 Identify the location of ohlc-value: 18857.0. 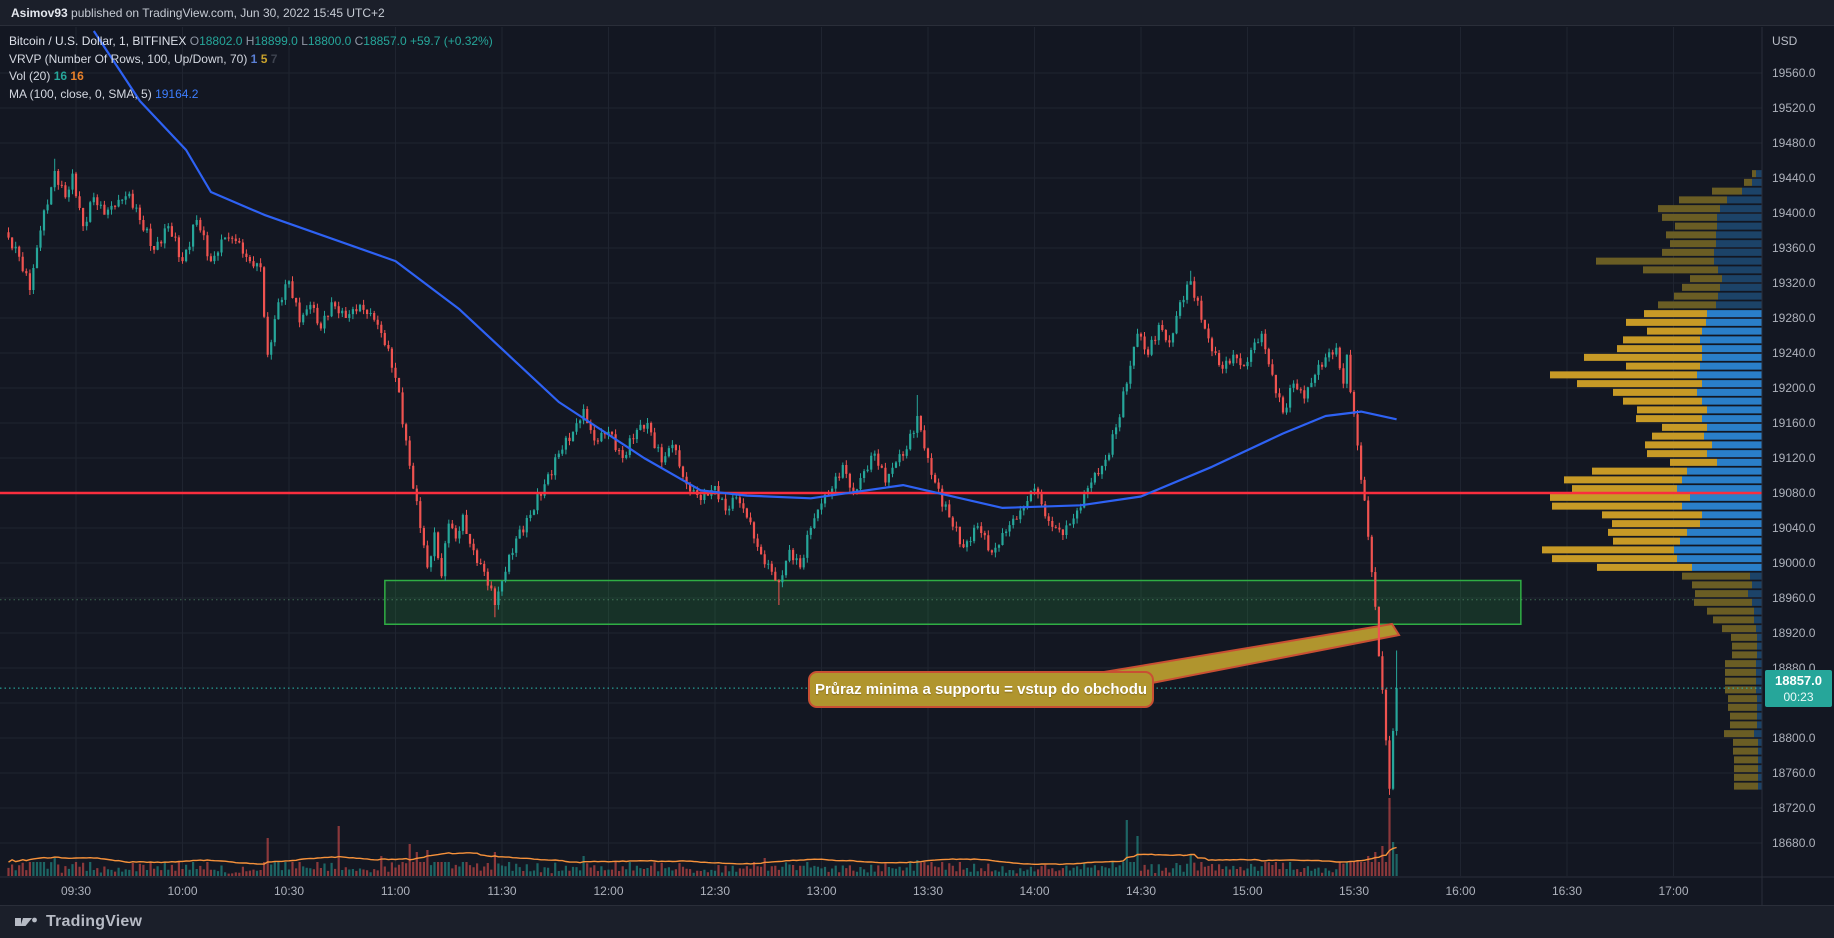
(385, 41).